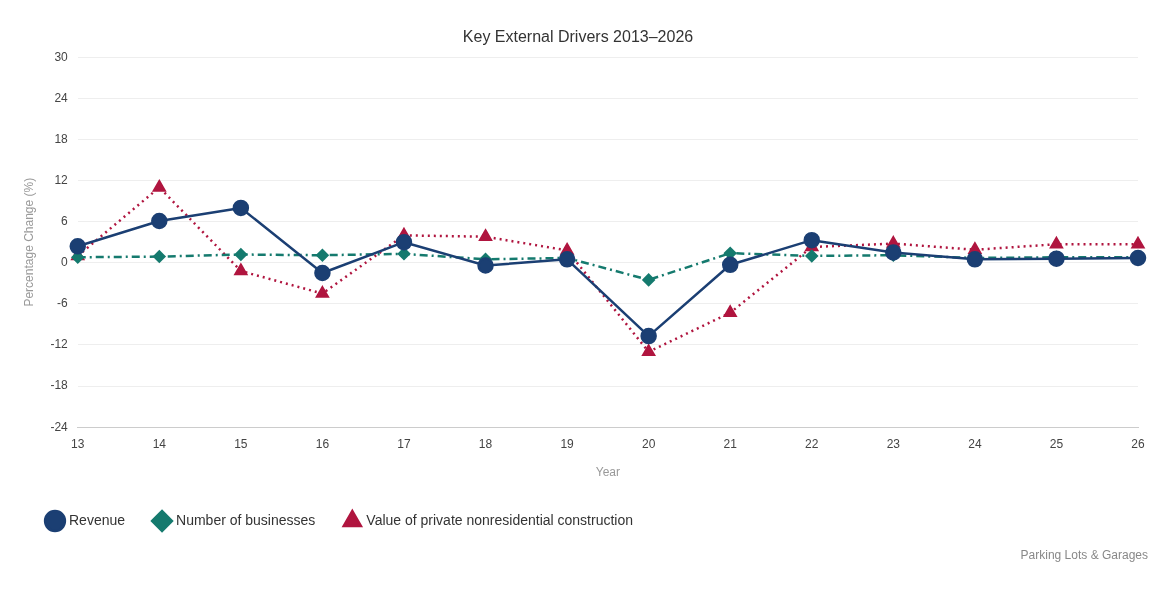 This screenshot has height=596, width=1169. What do you see at coordinates (61, 179) in the screenshot?
I see `y-tick-label: 12` at bounding box center [61, 179].